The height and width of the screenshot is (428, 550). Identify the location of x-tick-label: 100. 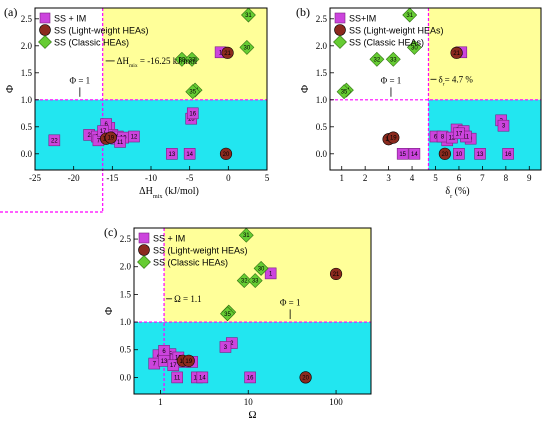
(336, 402).